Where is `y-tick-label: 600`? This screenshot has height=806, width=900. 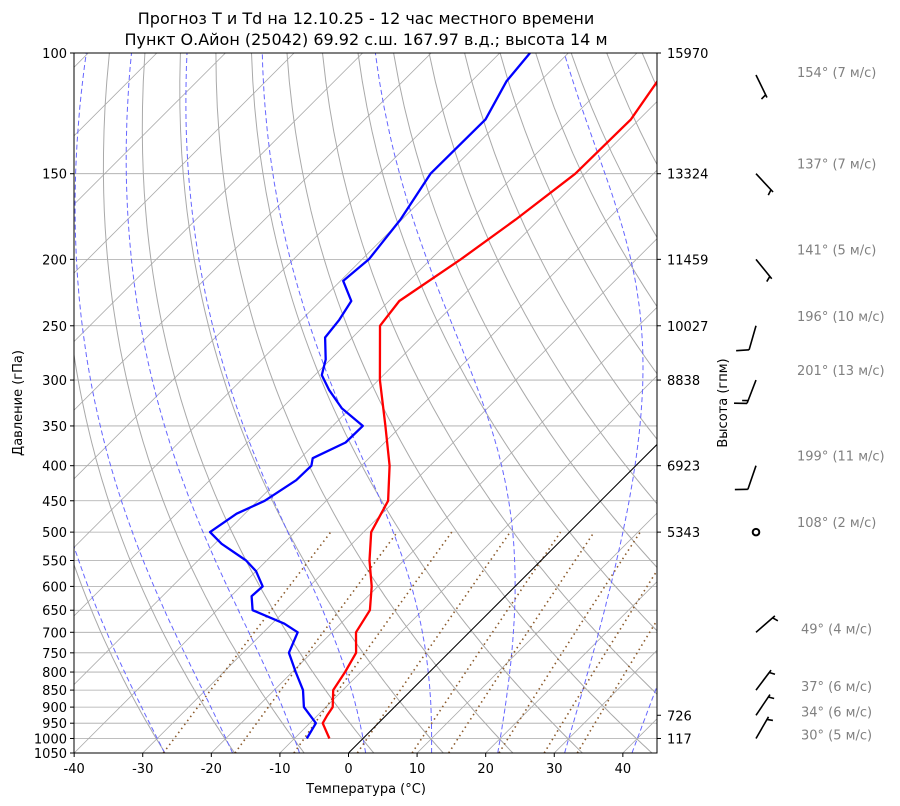
y-tick-label: 600 is located at coordinates (54, 587).